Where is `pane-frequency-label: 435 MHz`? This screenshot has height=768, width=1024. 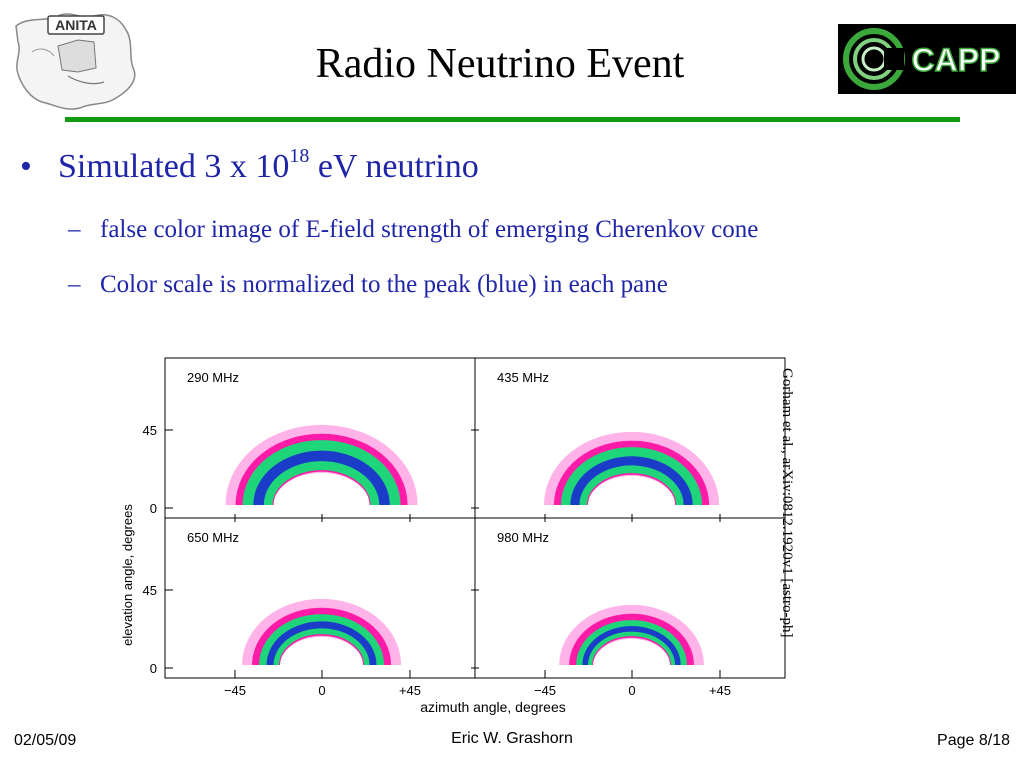
pane-frequency-label: 435 MHz is located at coordinates (523, 377).